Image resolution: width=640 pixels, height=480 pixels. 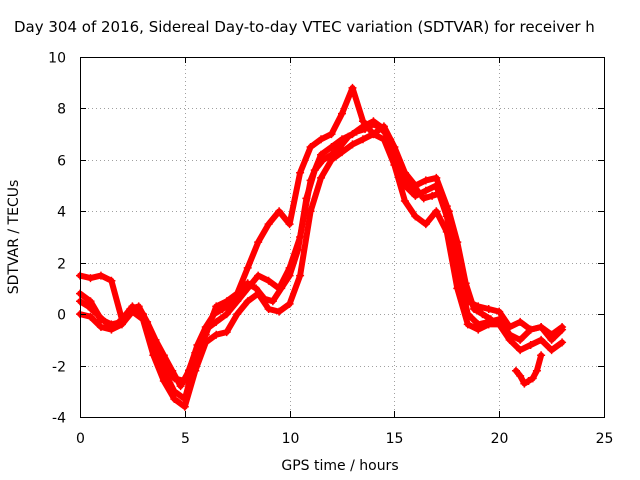 What do you see at coordinates (61, 265) in the screenshot?
I see `y-tick-label: 2` at bounding box center [61, 265].